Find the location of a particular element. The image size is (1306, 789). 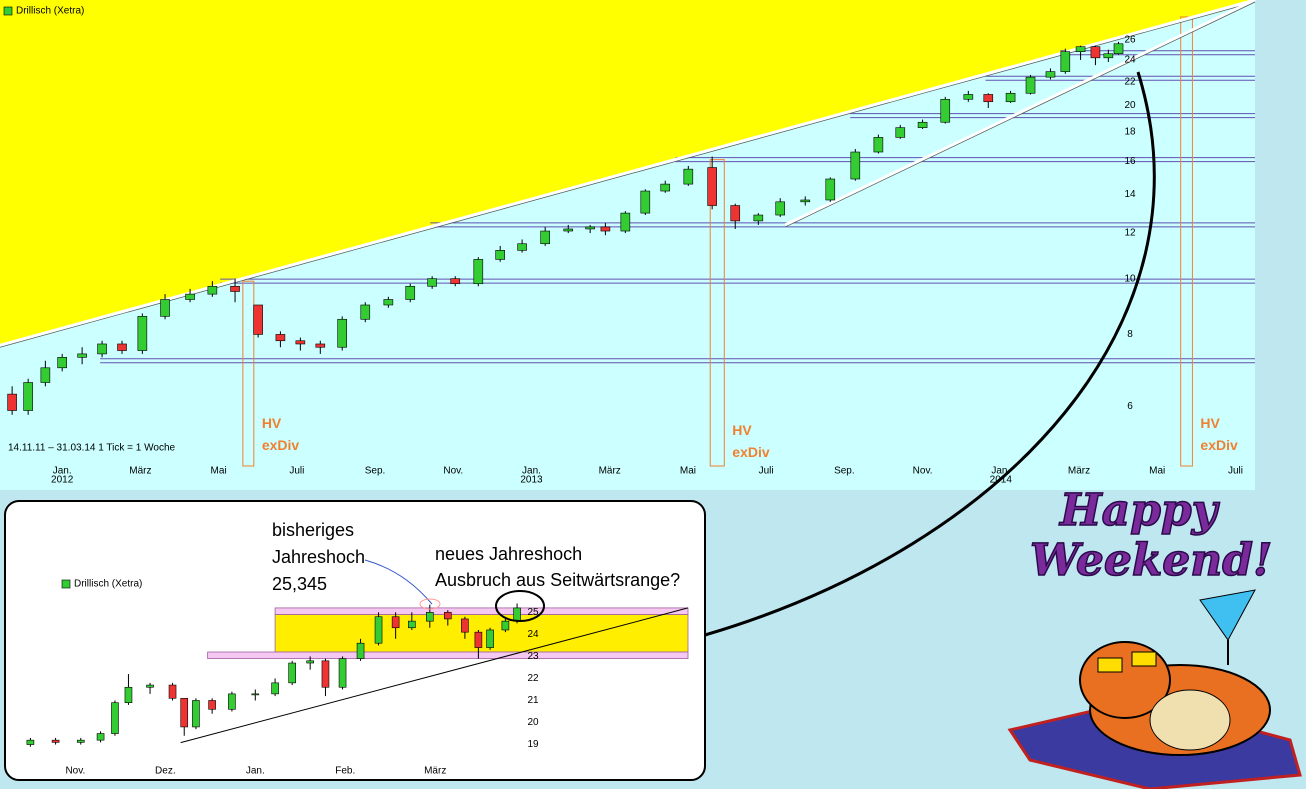

y-tick-label: 25 is located at coordinates (533, 612).